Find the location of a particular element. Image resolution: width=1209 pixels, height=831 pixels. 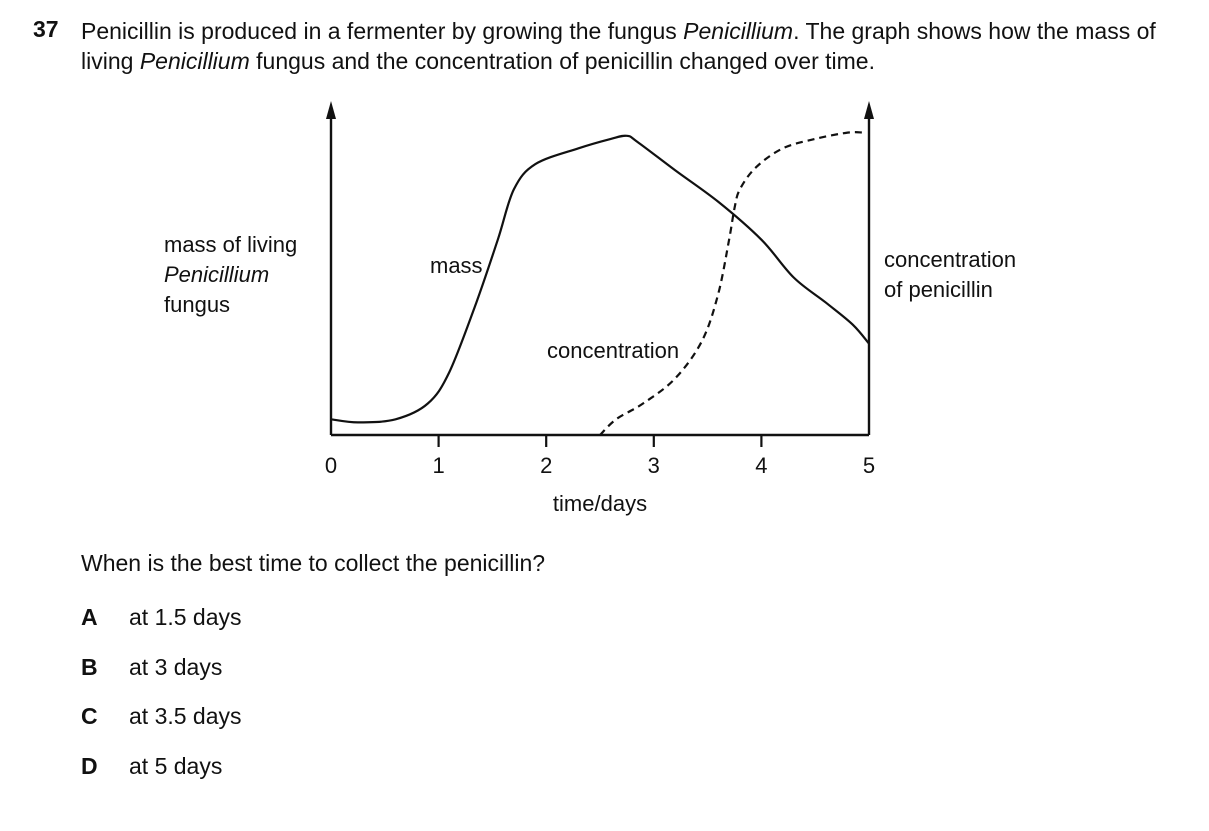

option-text: at 3.5 days is located at coordinates (185, 716).